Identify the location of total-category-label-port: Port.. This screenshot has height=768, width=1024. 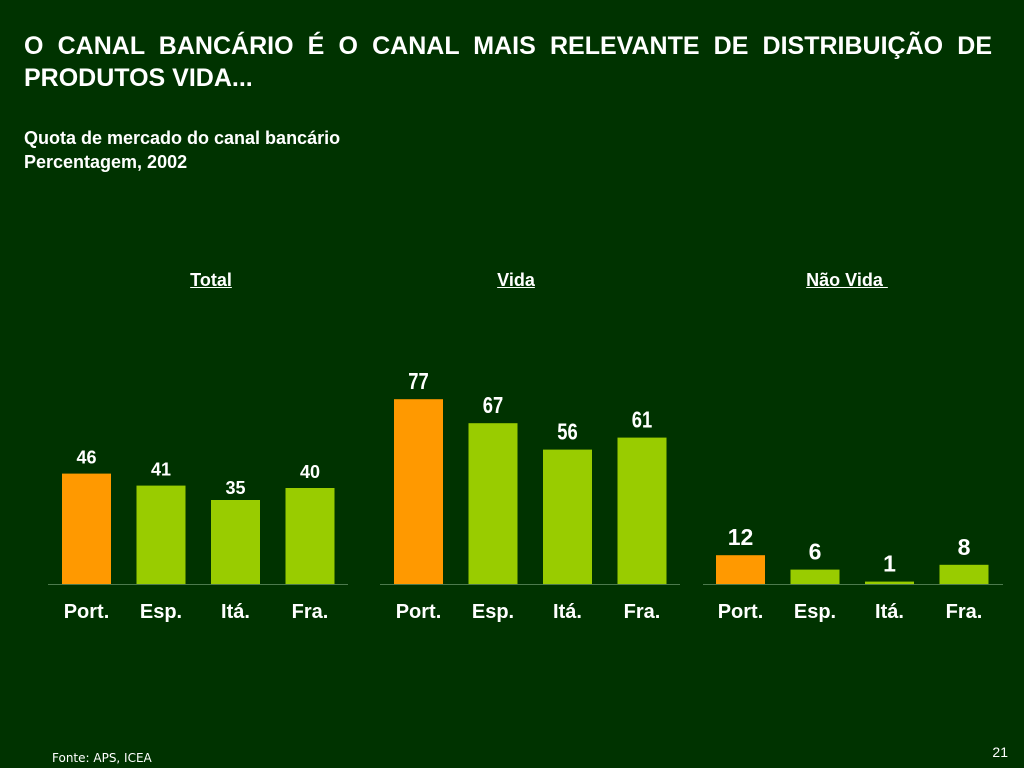
(87, 612).